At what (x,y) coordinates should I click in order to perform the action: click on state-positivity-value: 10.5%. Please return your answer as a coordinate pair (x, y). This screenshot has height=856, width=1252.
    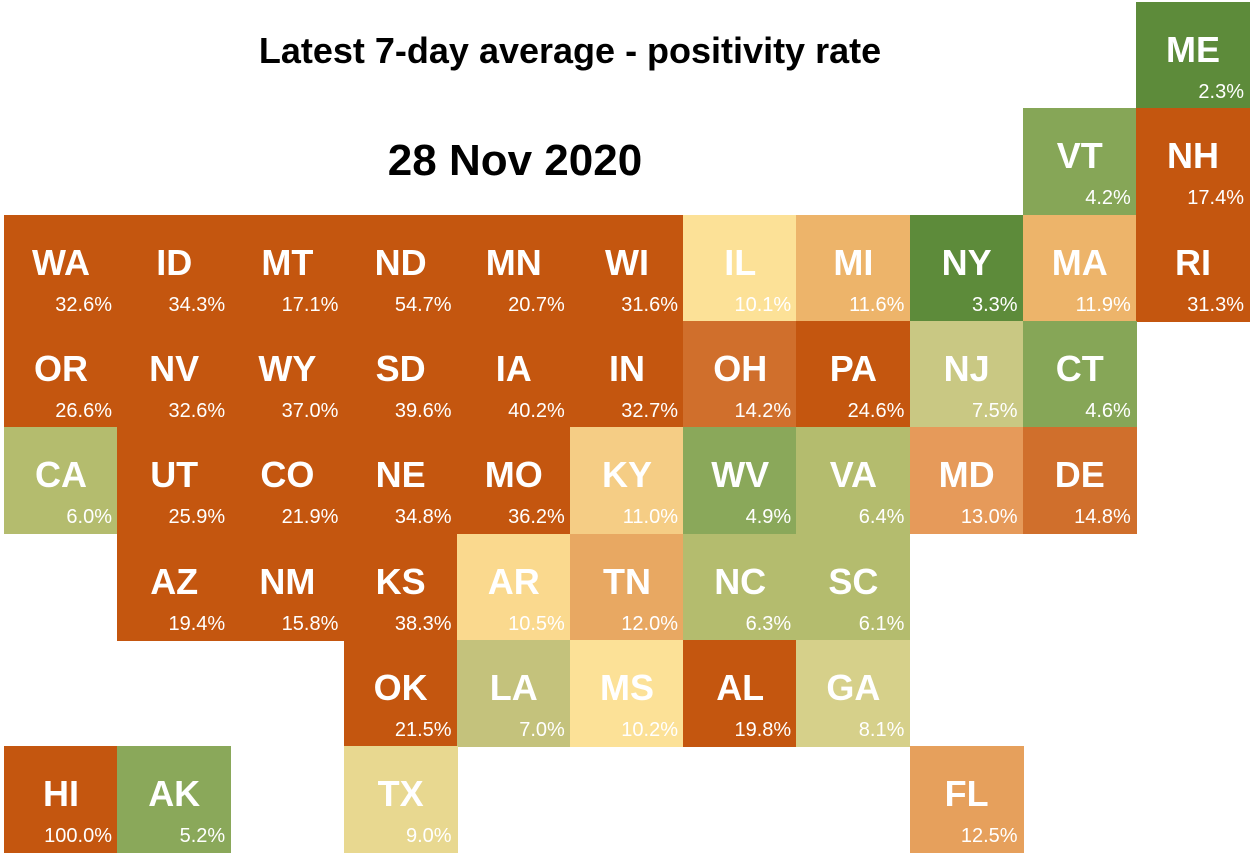
    Looking at the image, I should click on (536, 623).